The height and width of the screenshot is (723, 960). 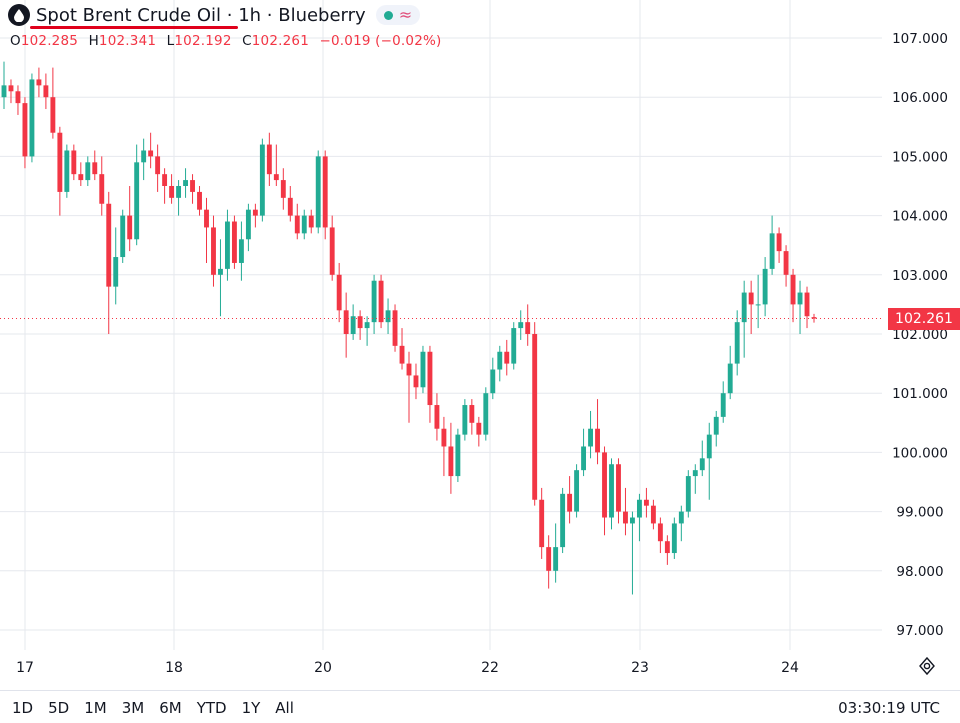 What do you see at coordinates (927, 666) in the screenshot?
I see `axis-settings-button` at bounding box center [927, 666].